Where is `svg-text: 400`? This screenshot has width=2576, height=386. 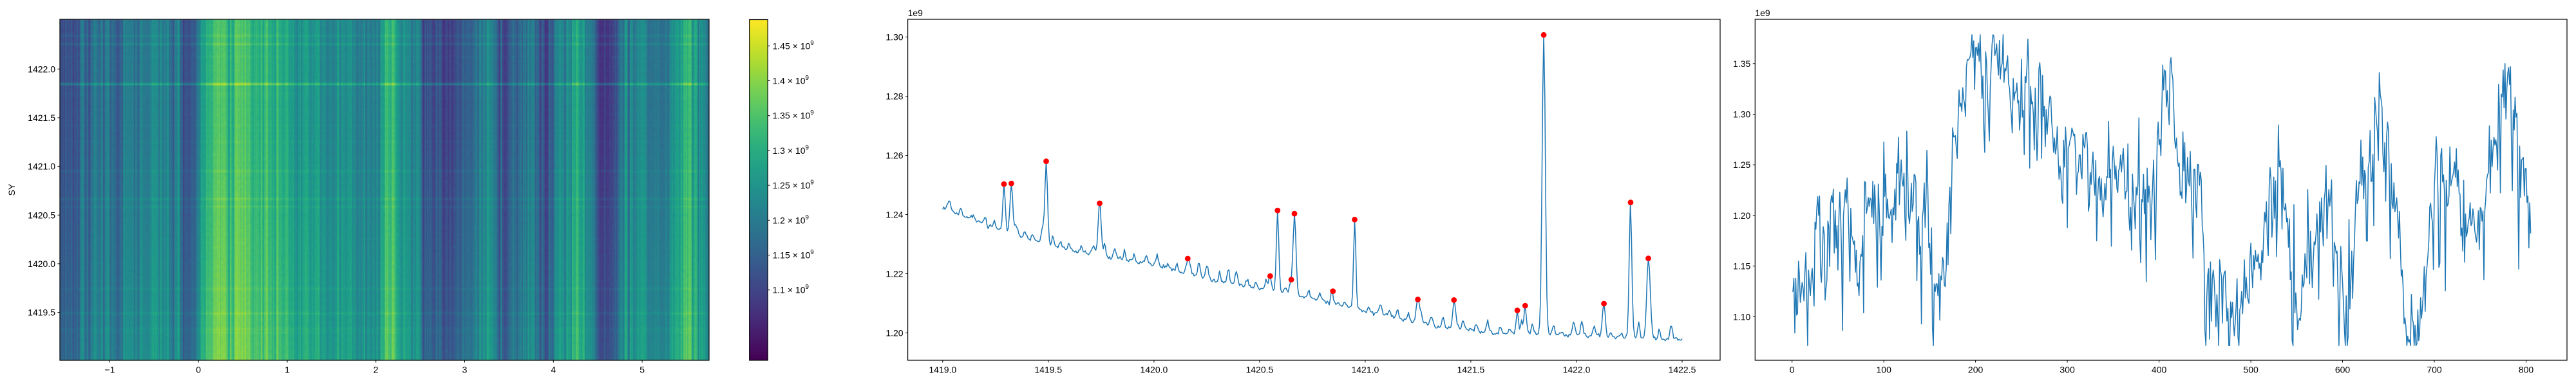 svg-text: 400 is located at coordinates (2159, 370).